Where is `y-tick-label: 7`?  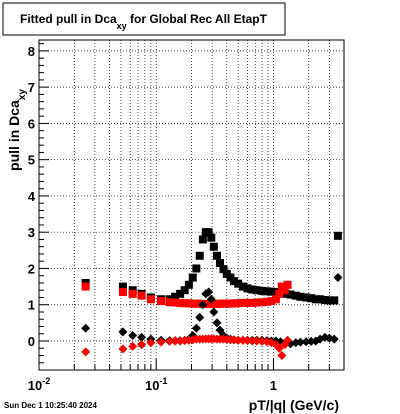 y-tick-label: 7 is located at coordinates (31, 87).